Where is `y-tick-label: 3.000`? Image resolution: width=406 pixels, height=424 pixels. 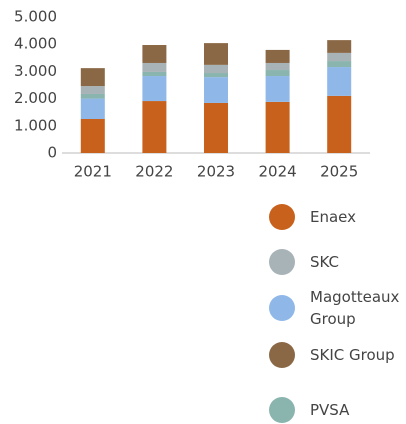
y-tick-label: 3.000 is located at coordinates (35, 71).